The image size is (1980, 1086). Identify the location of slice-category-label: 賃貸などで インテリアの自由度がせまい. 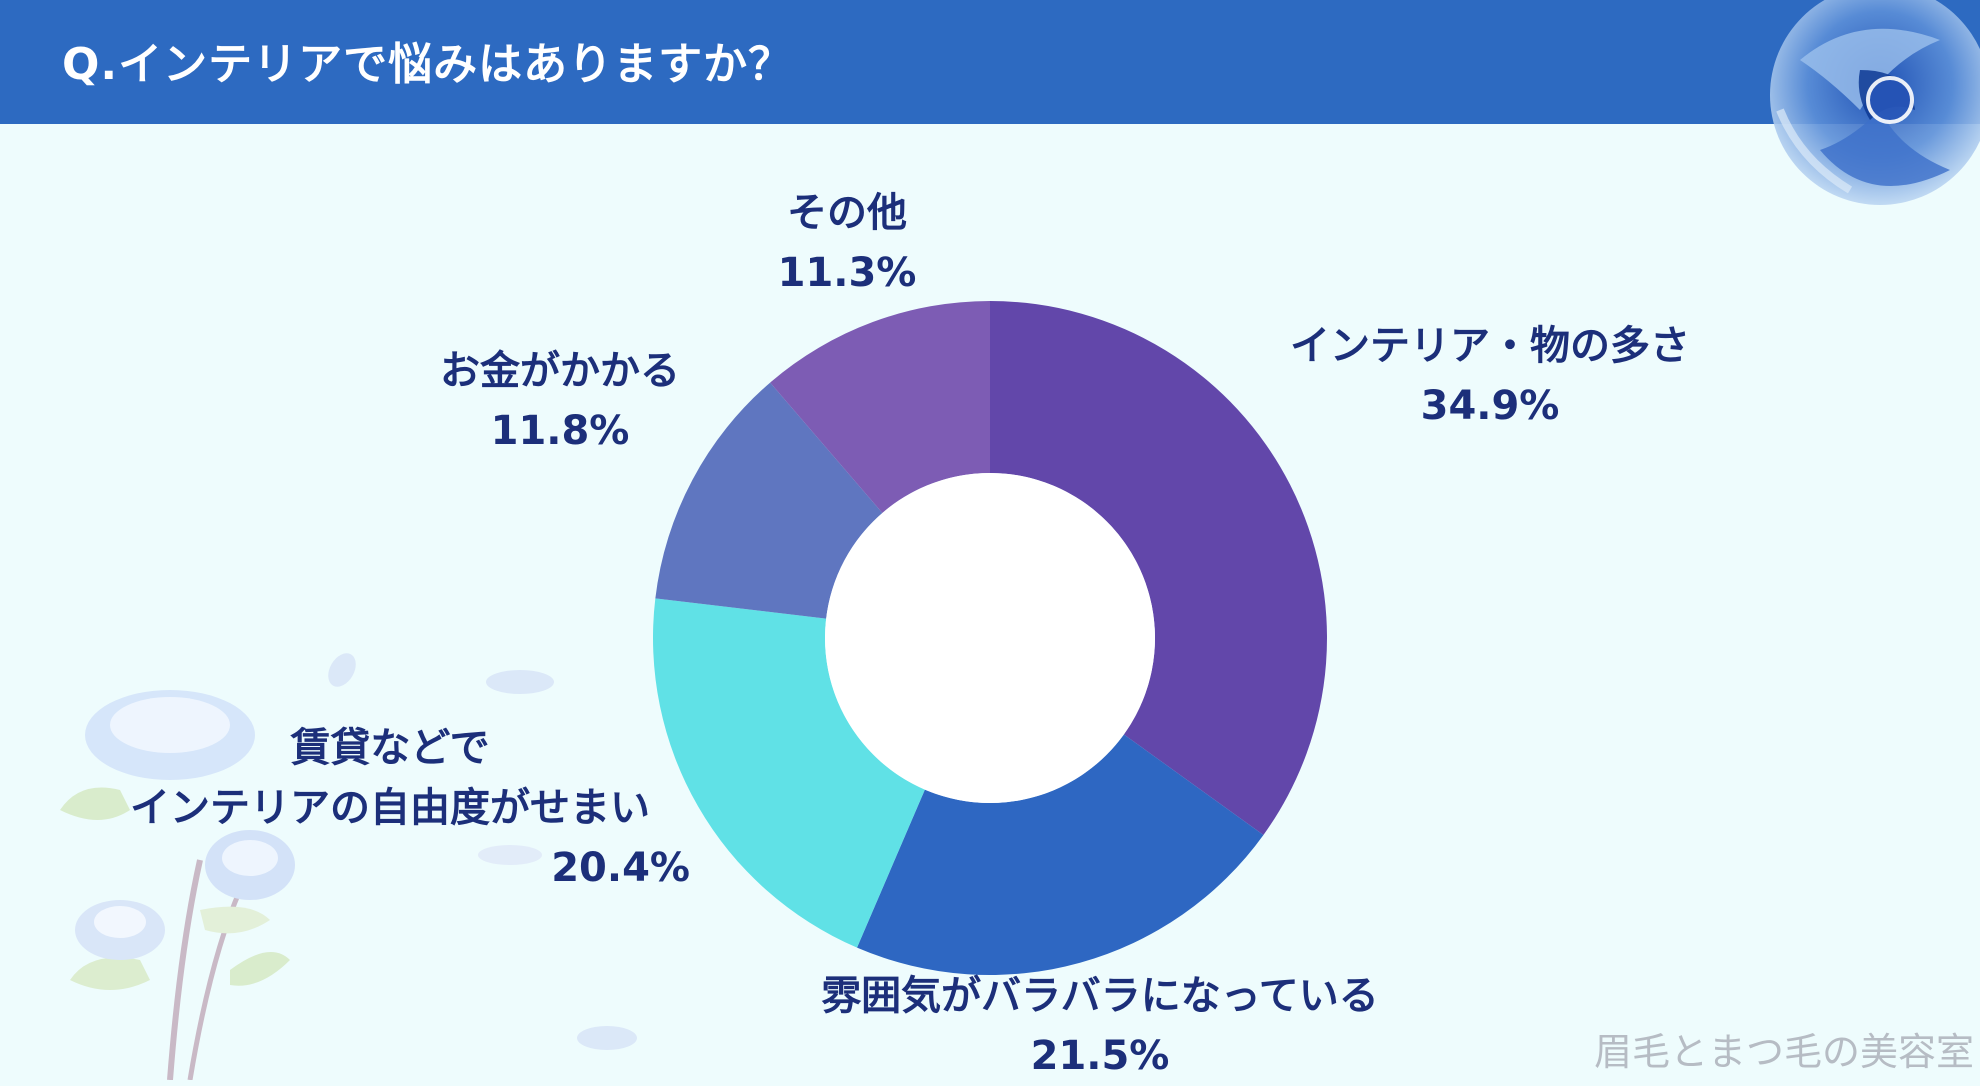
(390, 778).